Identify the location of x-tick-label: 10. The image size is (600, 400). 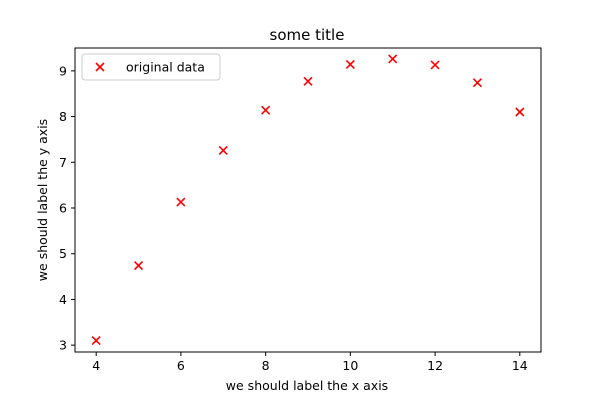
(350, 365).